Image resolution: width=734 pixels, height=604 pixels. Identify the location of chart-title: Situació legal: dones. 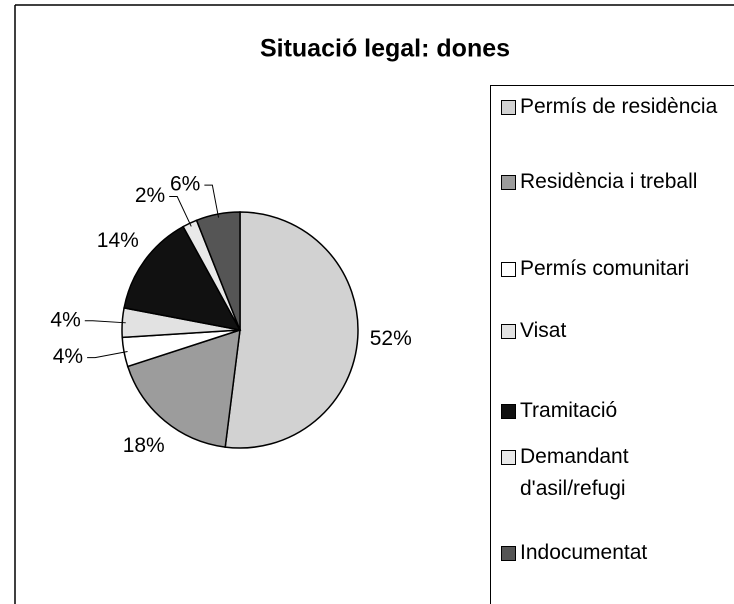
(385, 49).